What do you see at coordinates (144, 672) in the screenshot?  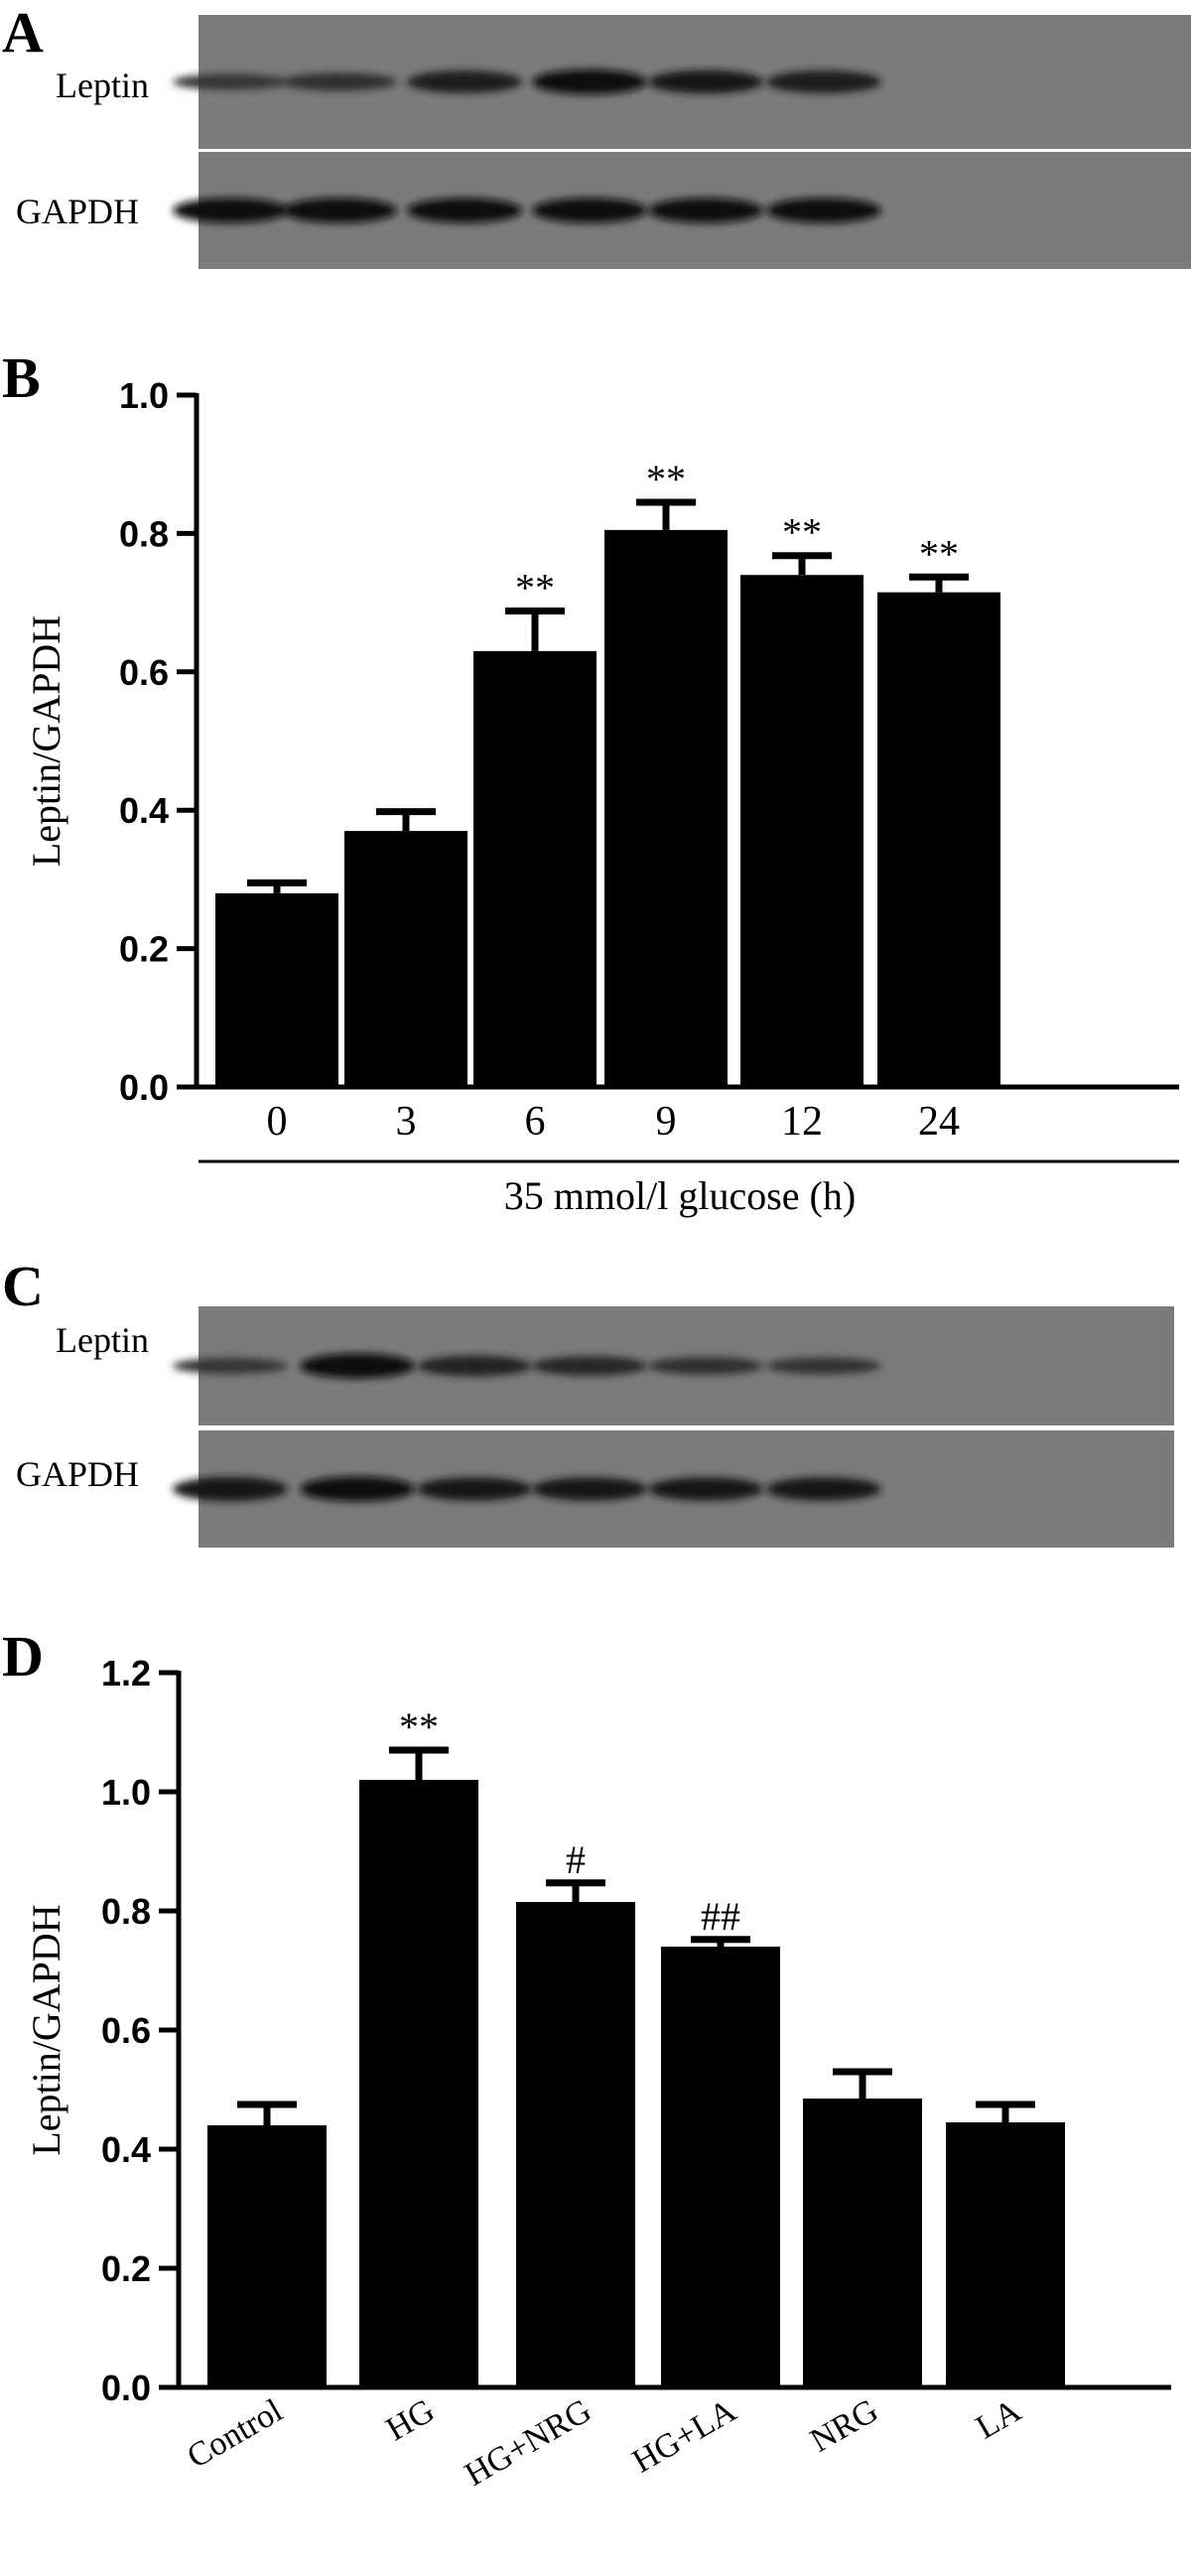 I see `chart-b-y-tick-label-3: 0.6` at bounding box center [144, 672].